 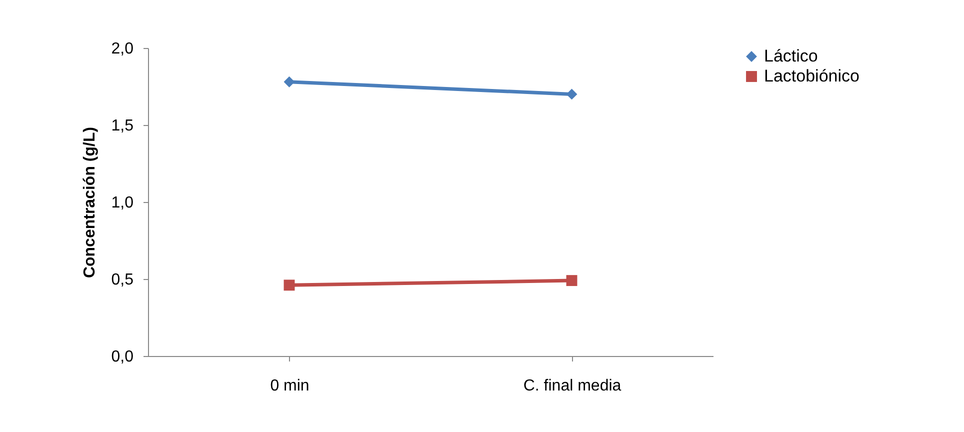 What do you see at coordinates (122, 203) in the screenshot?
I see `y-tick-label: 1,0` at bounding box center [122, 203].